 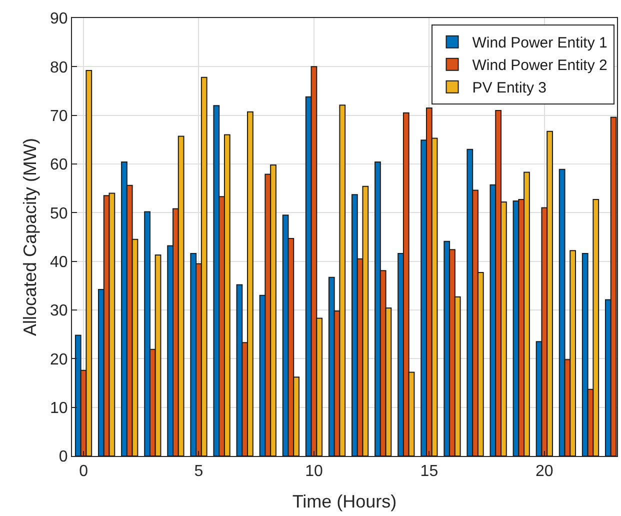 What do you see at coordinates (199, 471) in the screenshot?
I see `x-tick-label: 5` at bounding box center [199, 471].